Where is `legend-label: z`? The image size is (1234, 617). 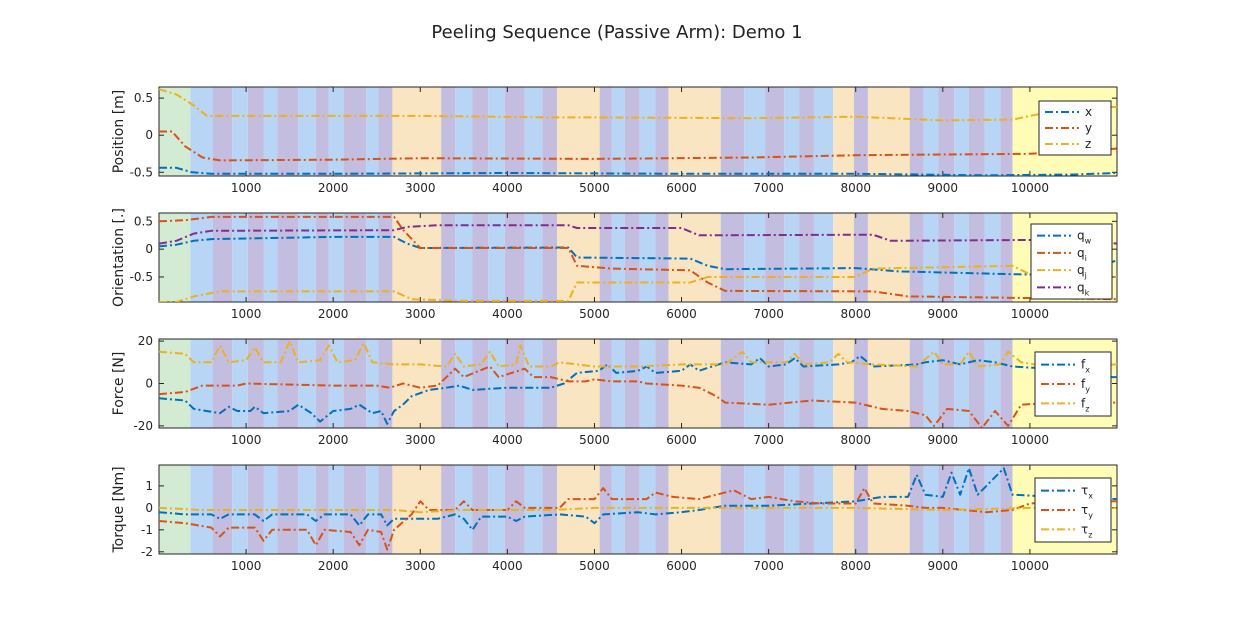
legend-label: z is located at coordinates (1088, 144).